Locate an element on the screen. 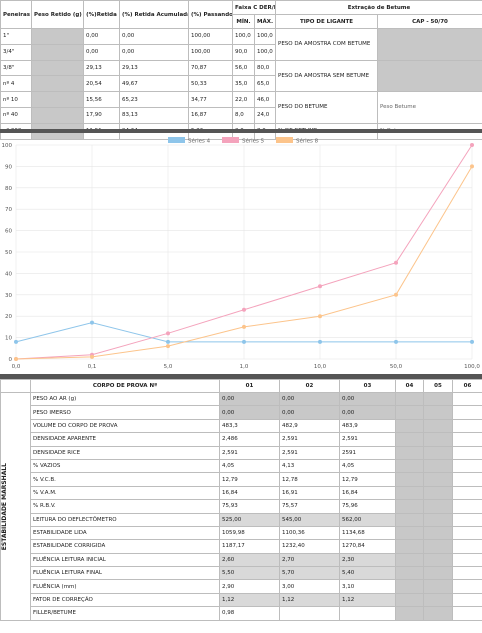  marshall-value: 75,93 is located at coordinates (249, 506).